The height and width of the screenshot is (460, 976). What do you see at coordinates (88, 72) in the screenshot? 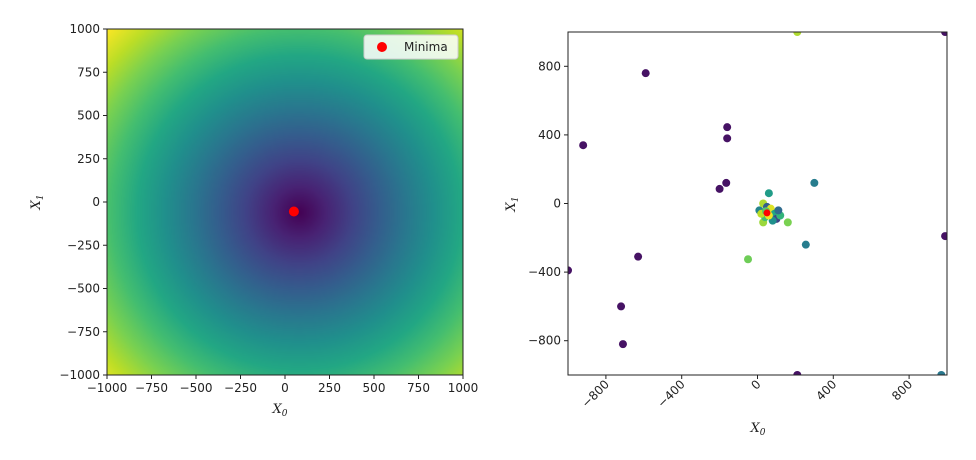
I see `y-tick-label: 750` at bounding box center [88, 72].